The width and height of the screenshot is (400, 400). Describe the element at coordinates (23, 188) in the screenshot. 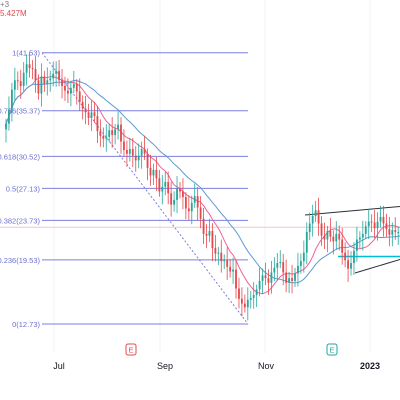

I see `fib-level-label: 0.5(27.13)` at that location.